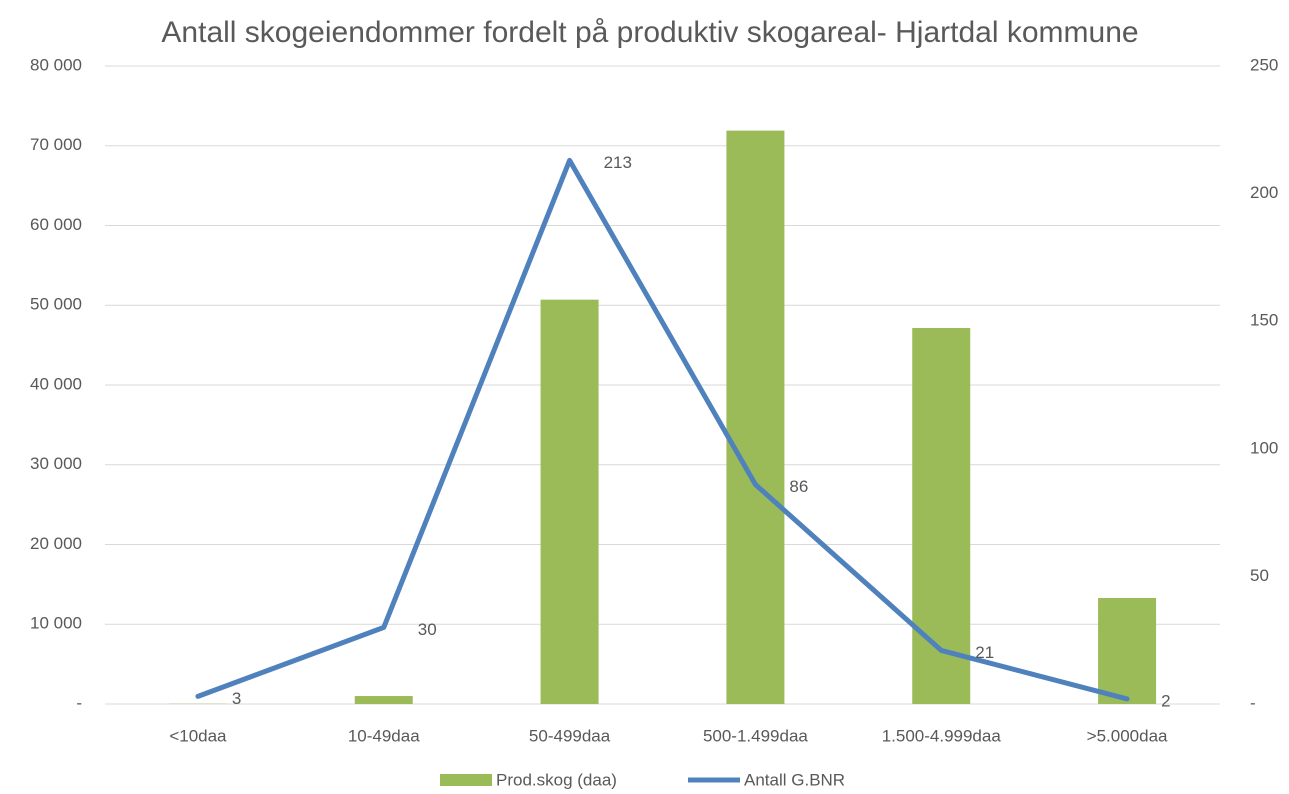 This screenshot has height=794, width=1289. Describe the element at coordinates (1264, 64) in the screenshot. I see `y2-tick-label: 250` at that location.